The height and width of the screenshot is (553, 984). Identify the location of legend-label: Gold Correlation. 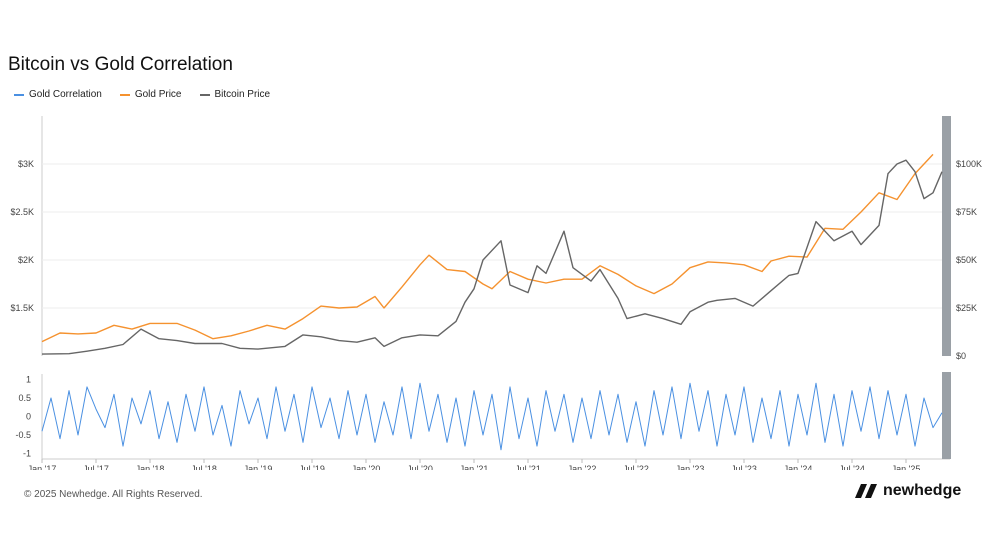
(65, 94).